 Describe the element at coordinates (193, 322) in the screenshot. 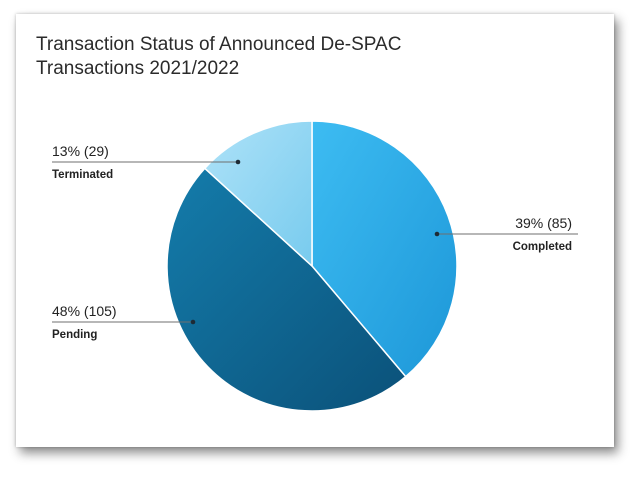

I see `leader-dot-pending` at that location.